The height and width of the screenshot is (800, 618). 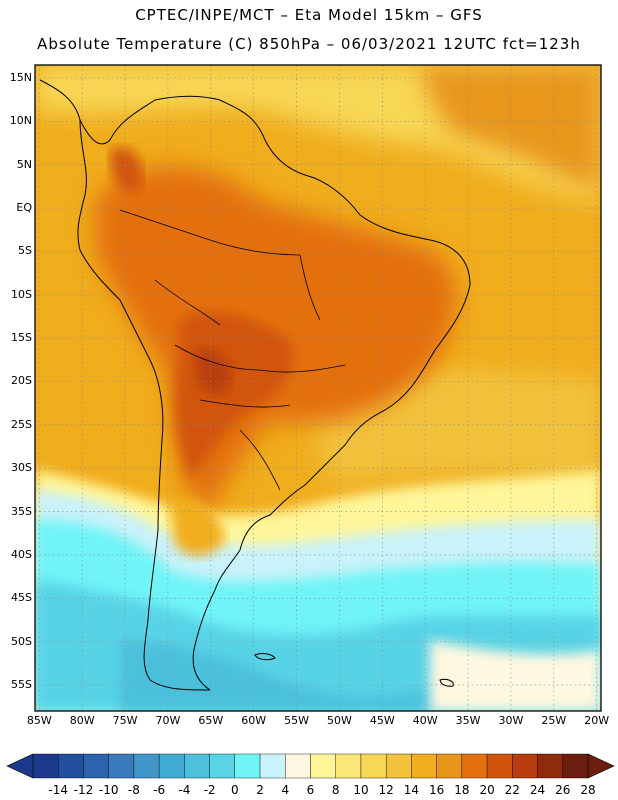 What do you see at coordinates (21, 294) in the screenshot?
I see `lat-label: 10S` at bounding box center [21, 294].